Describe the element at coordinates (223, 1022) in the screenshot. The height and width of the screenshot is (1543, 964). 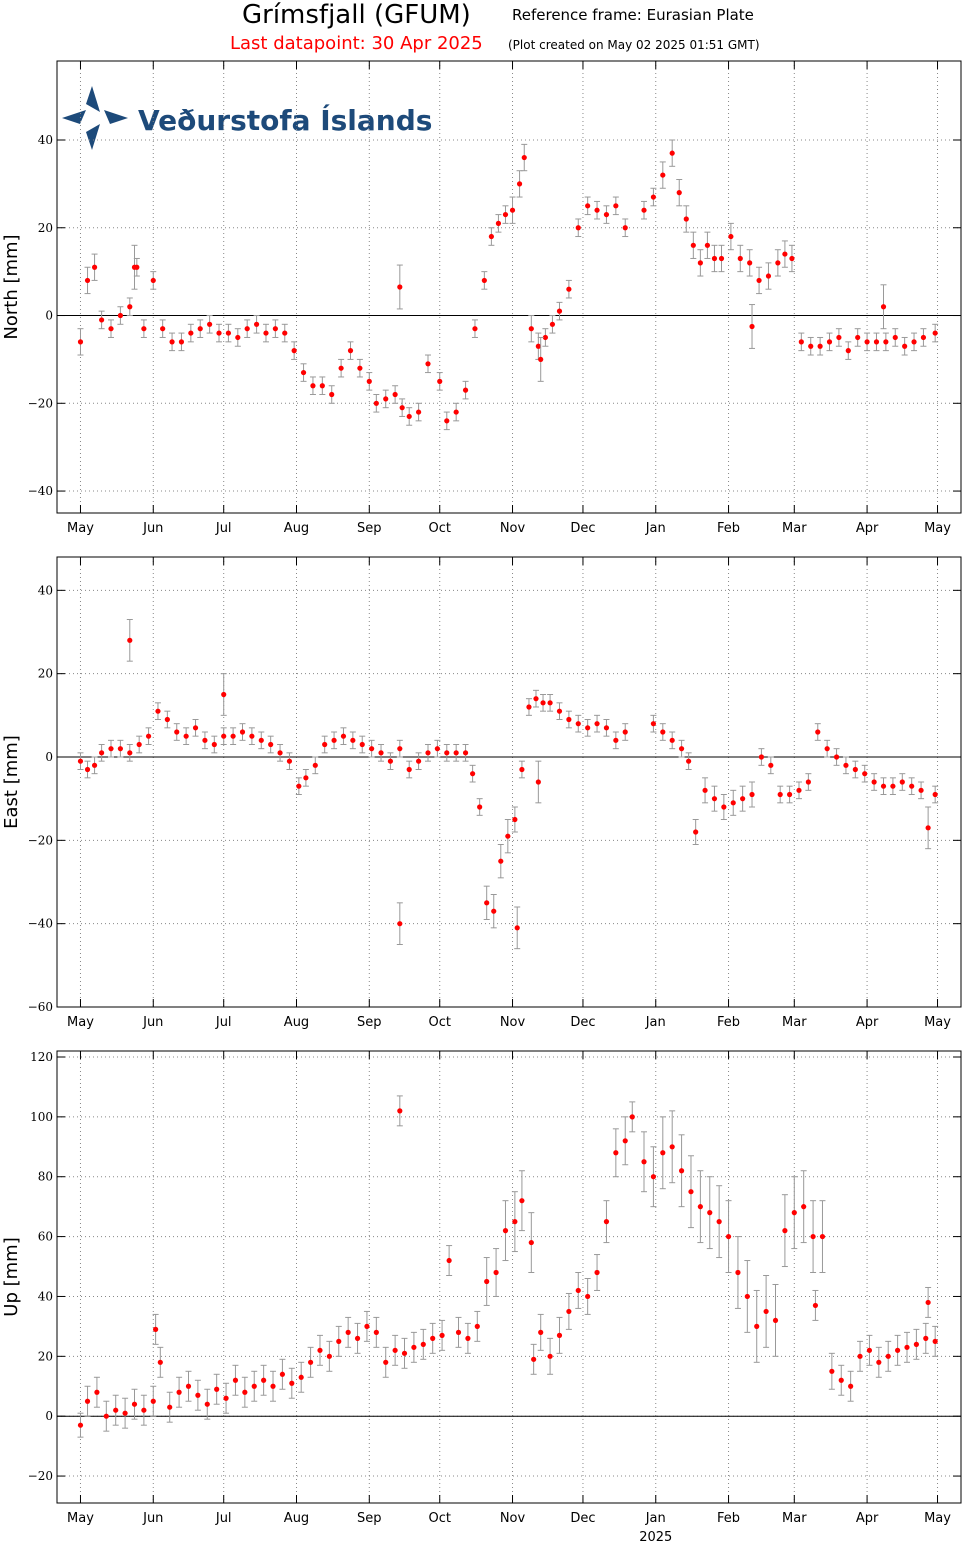
I see `x-tick-label: Jul` at that location.